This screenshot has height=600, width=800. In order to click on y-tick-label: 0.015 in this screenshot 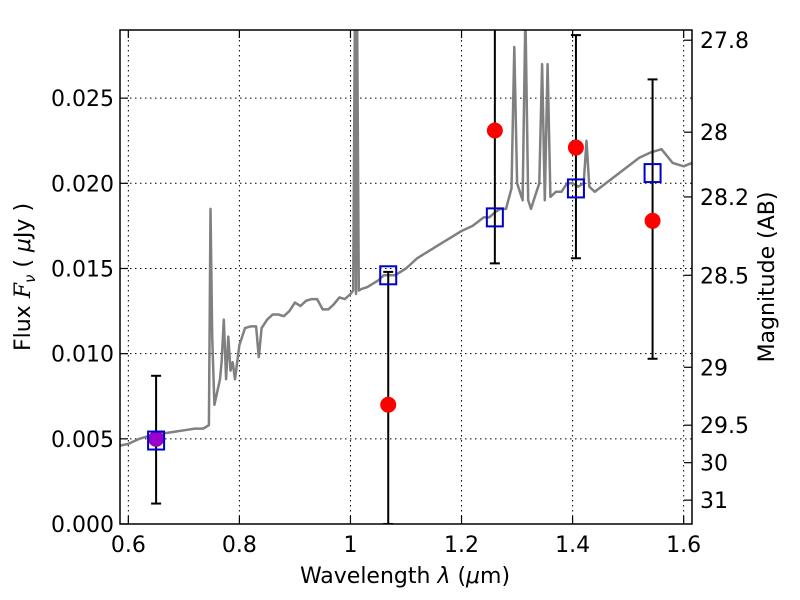, I will do `click(82, 269)`.